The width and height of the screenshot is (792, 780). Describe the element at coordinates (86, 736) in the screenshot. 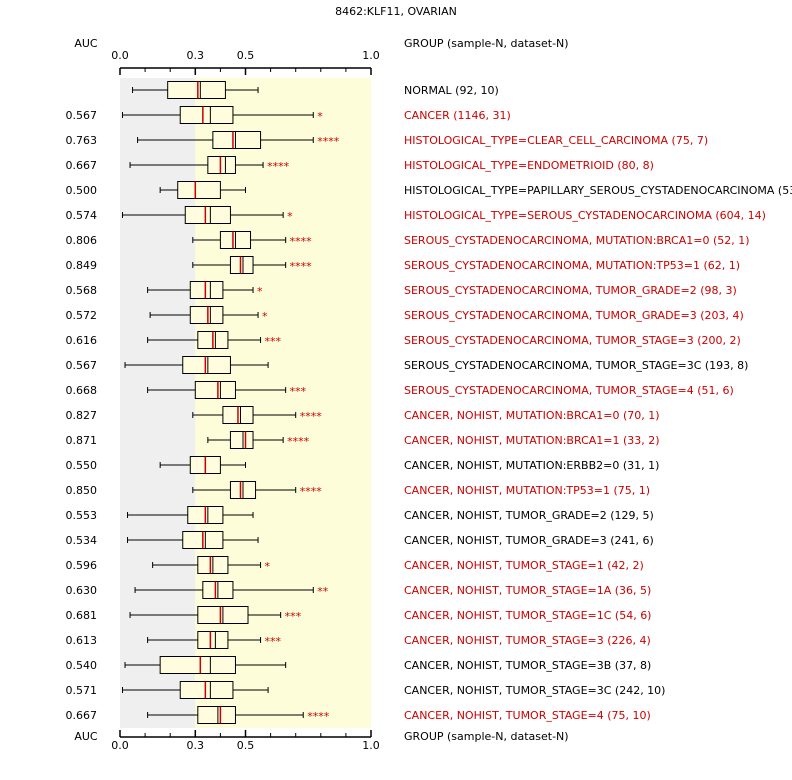

I see `auc-header-bottom: AUC` at that location.